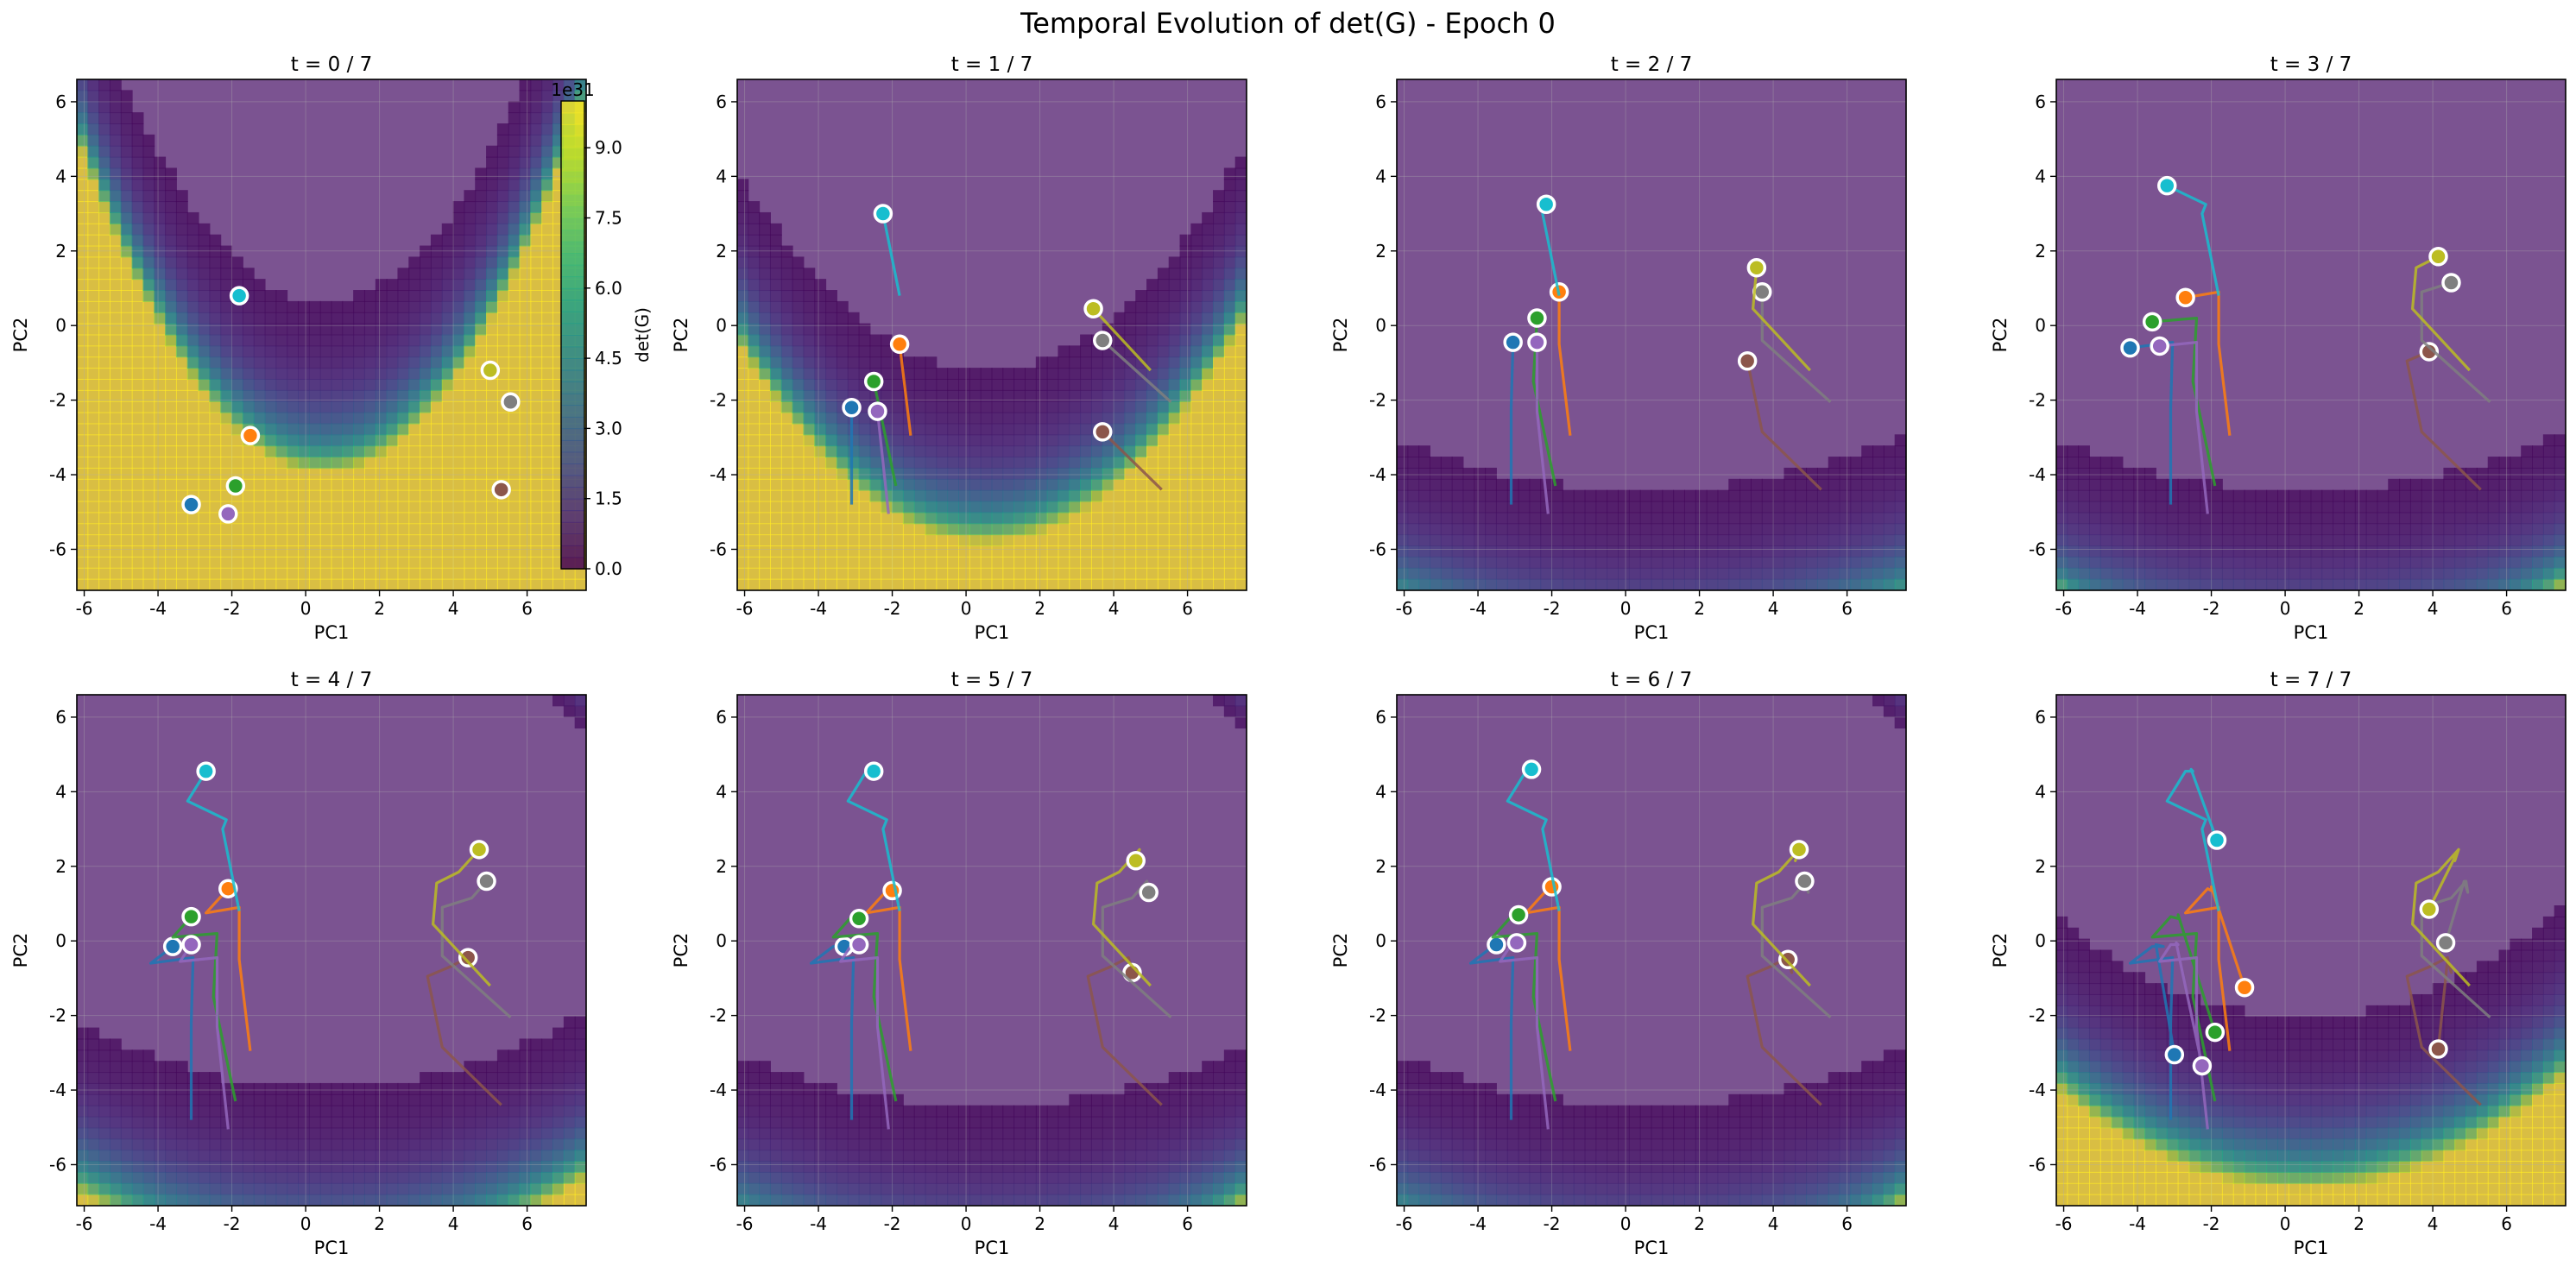 This screenshot has height=1273, width=2576. Describe the element at coordinates (2037, 475) in the screenshot. I see `y-tick-label: -4` at that location.